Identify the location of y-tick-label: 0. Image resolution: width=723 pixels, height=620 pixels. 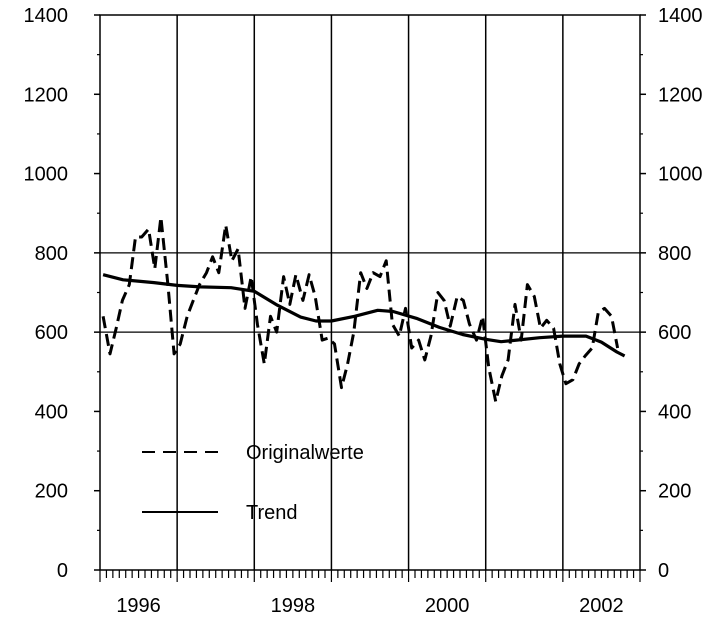
(62, 571).